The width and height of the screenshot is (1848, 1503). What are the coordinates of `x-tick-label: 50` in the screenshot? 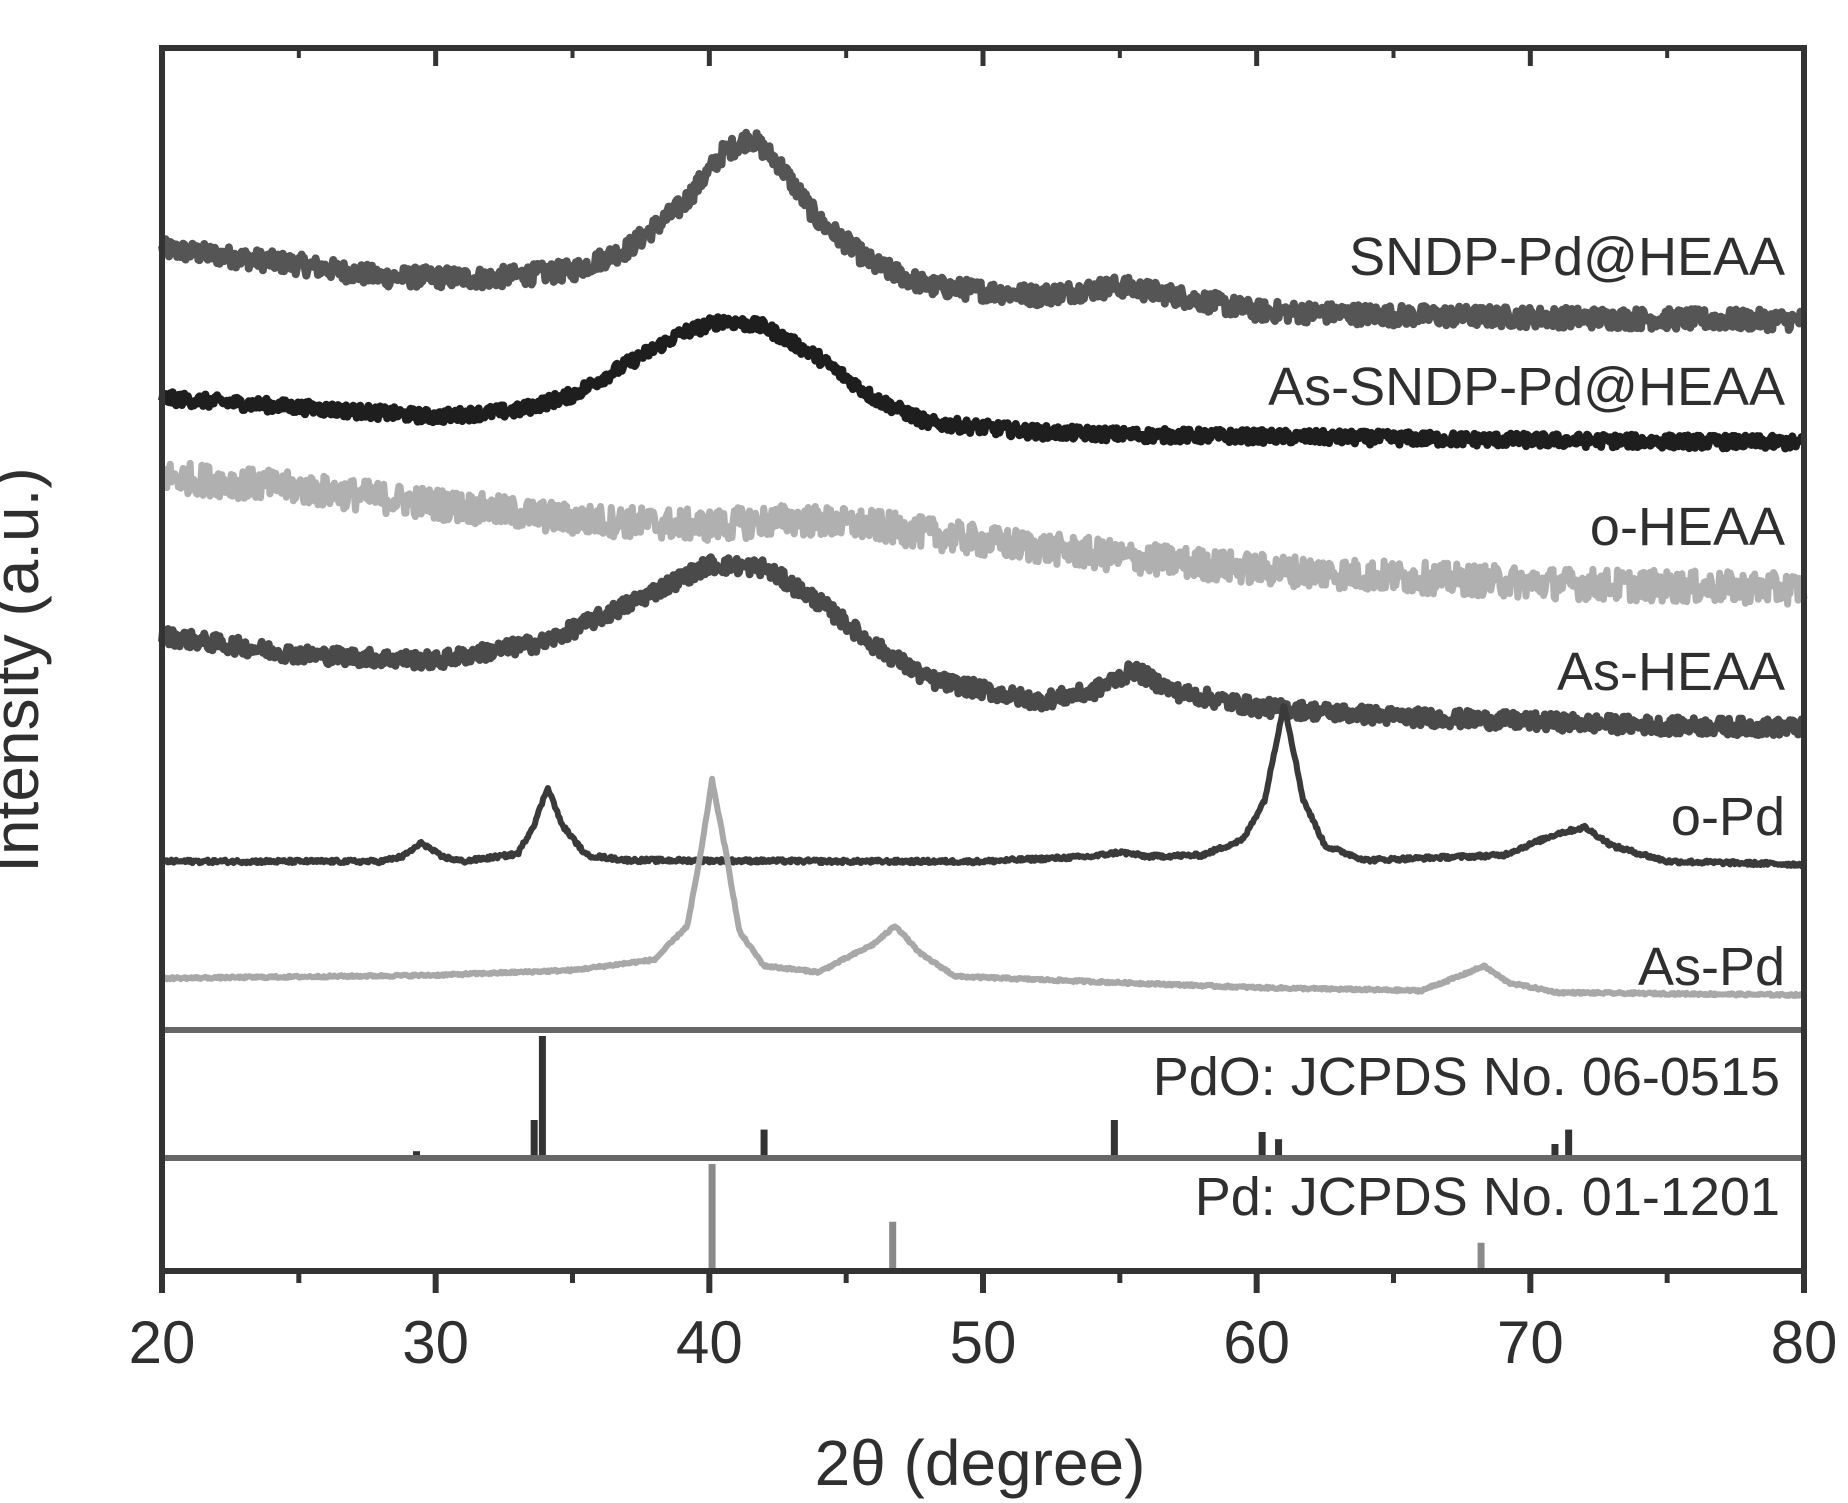 It's located at (983, 1342).